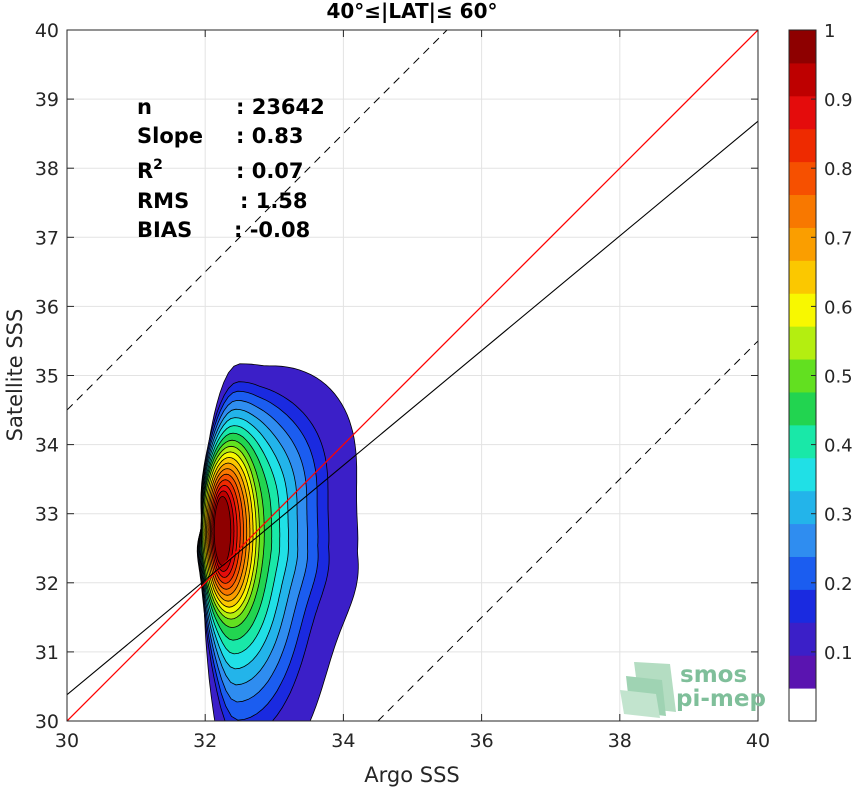 This screenshot has height=788, width=856. Describe the element at coordinates (47, 100) in the screenshot. I see `y-tick-label: 39` at that location.